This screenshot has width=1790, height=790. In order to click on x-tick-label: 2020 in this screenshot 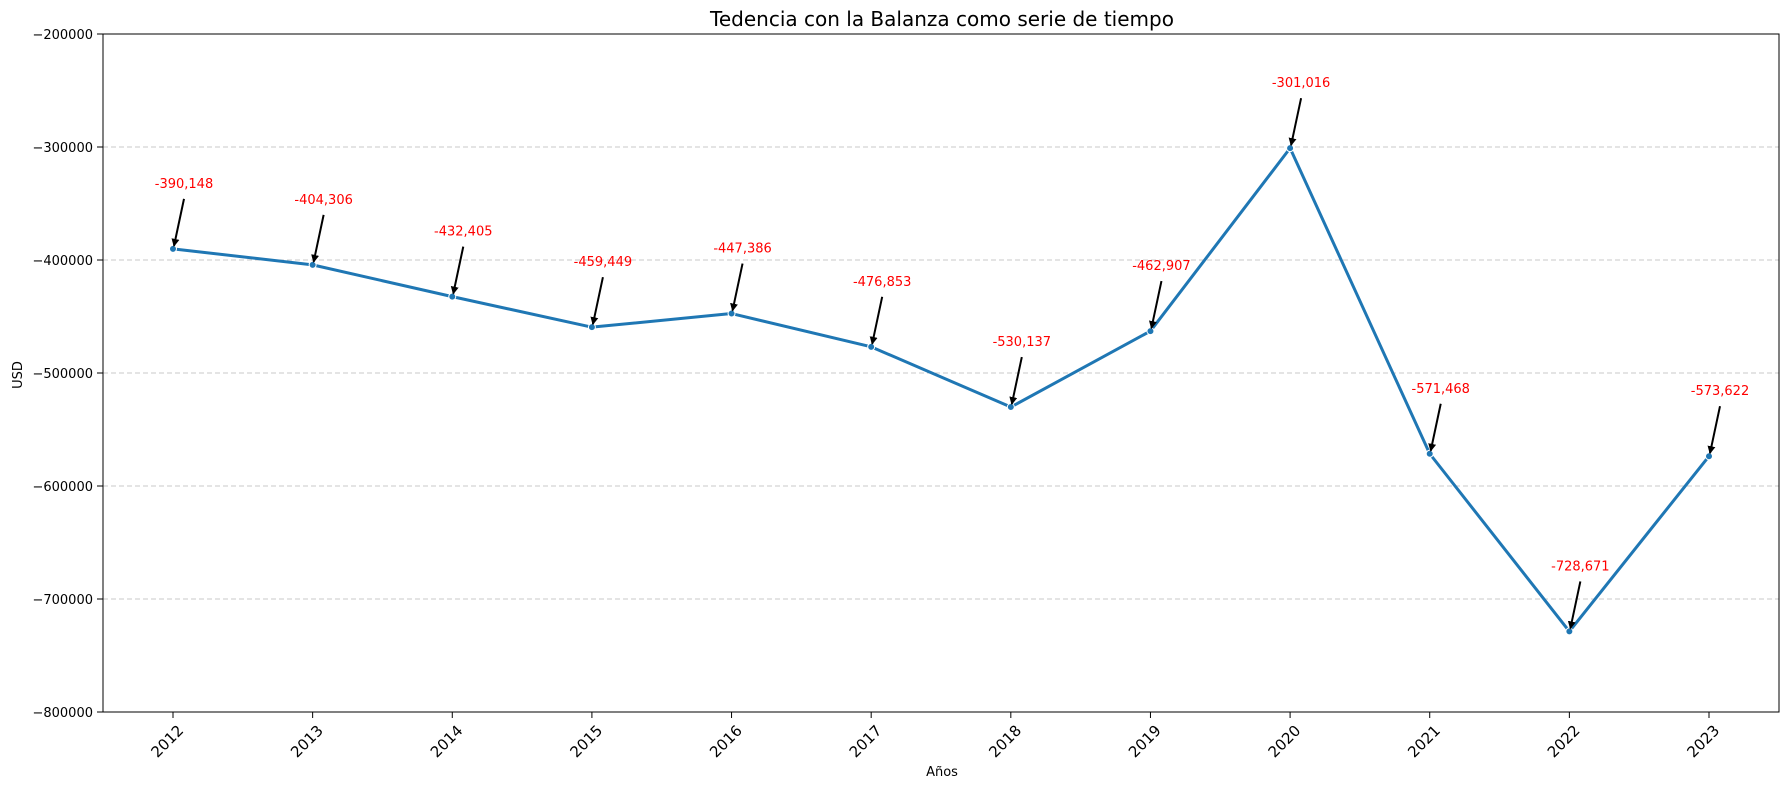, I will do `click(1285, 742)`.